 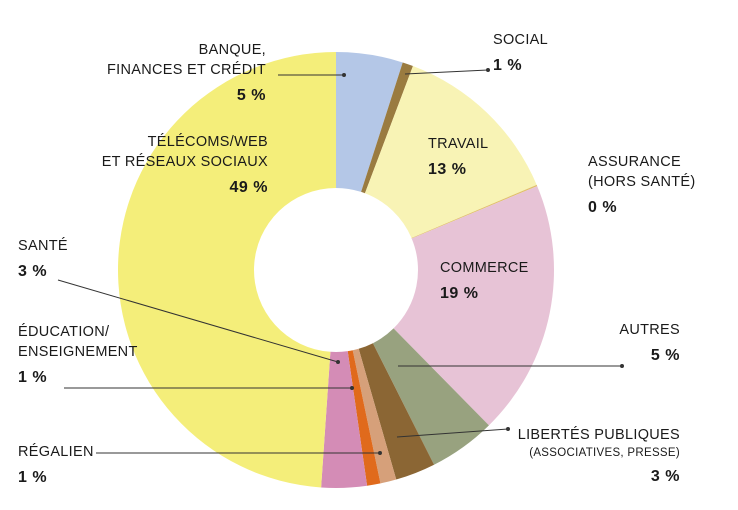 What do you see at coordinates (649, 330) in the screenshot?
I see `label-line-autres: AUTRES` at bounding box center [649, 330].